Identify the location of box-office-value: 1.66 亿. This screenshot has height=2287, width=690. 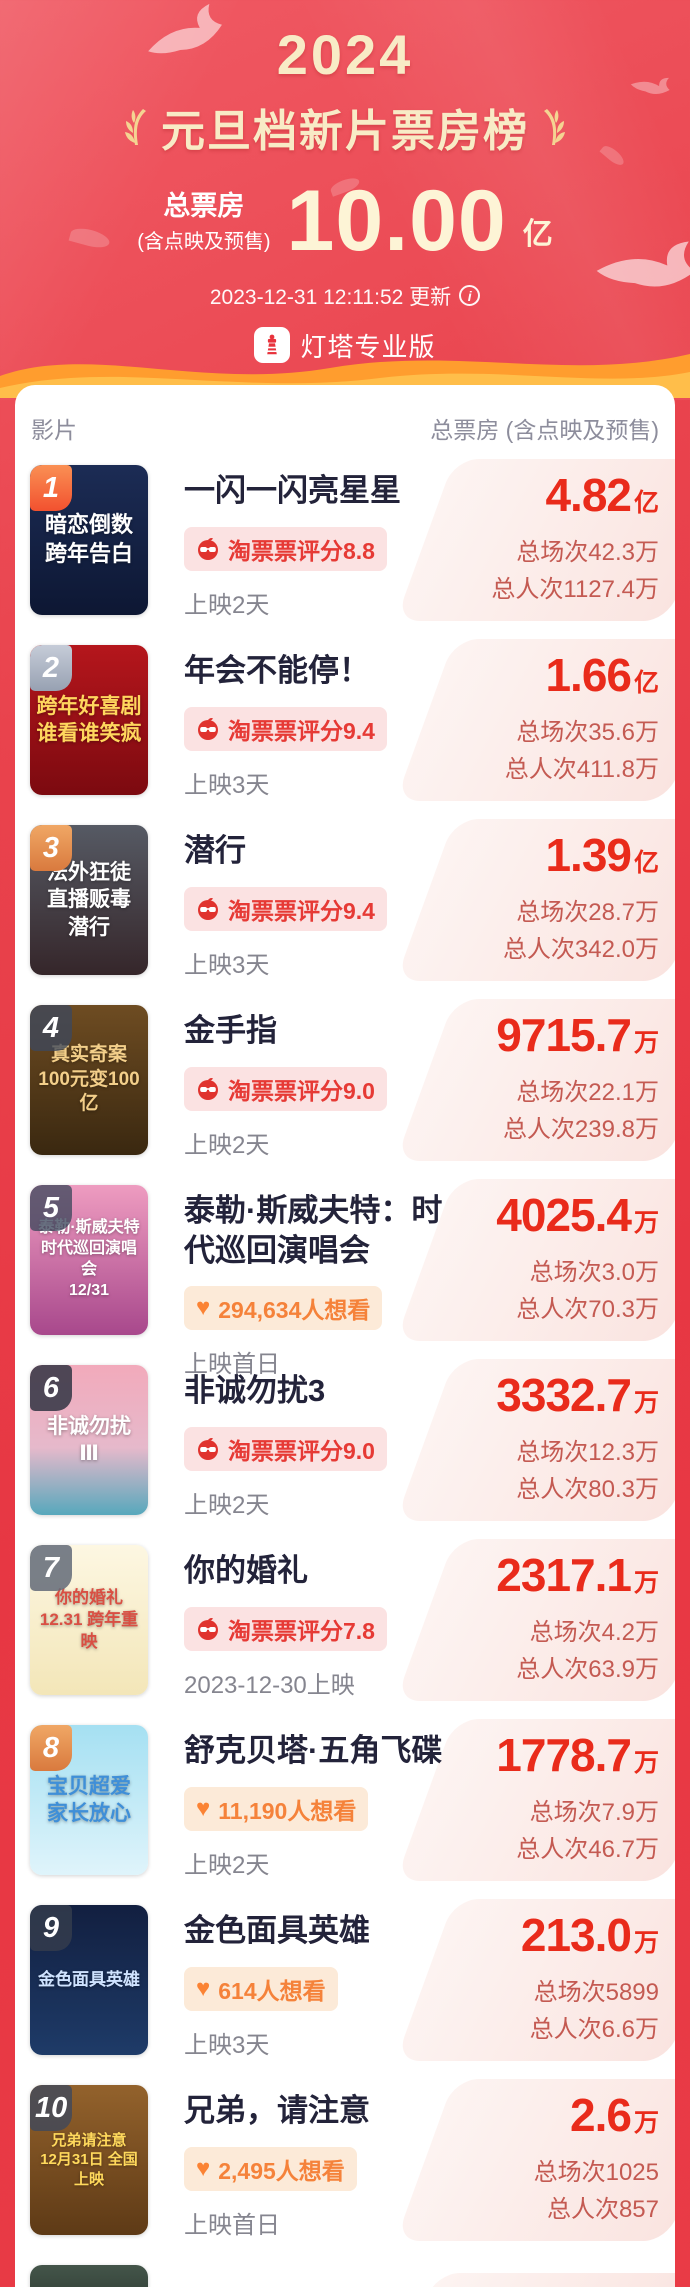
(602, 675).